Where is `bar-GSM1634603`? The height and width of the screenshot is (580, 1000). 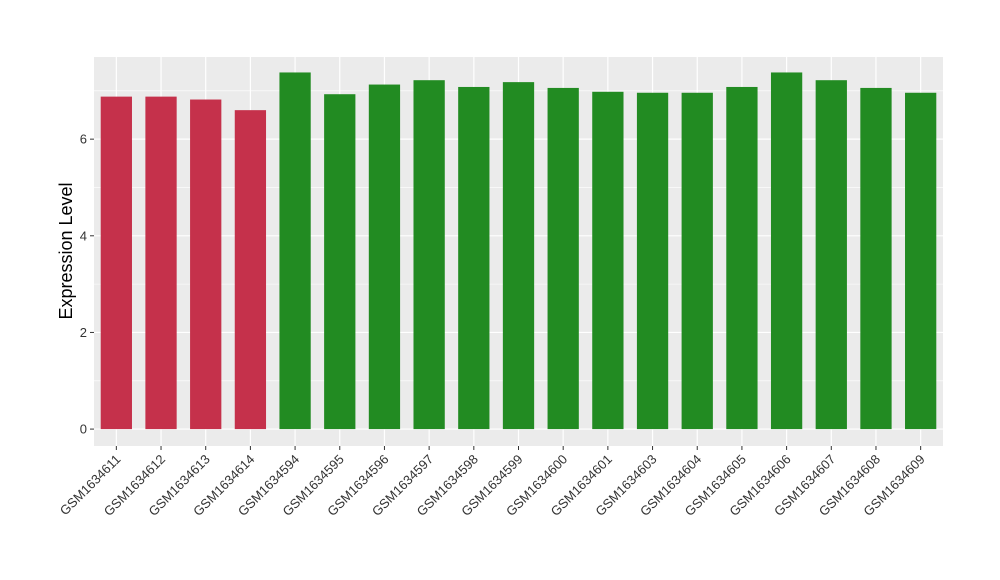
bar-GSM1634603 is located at coordinates (652, 261).